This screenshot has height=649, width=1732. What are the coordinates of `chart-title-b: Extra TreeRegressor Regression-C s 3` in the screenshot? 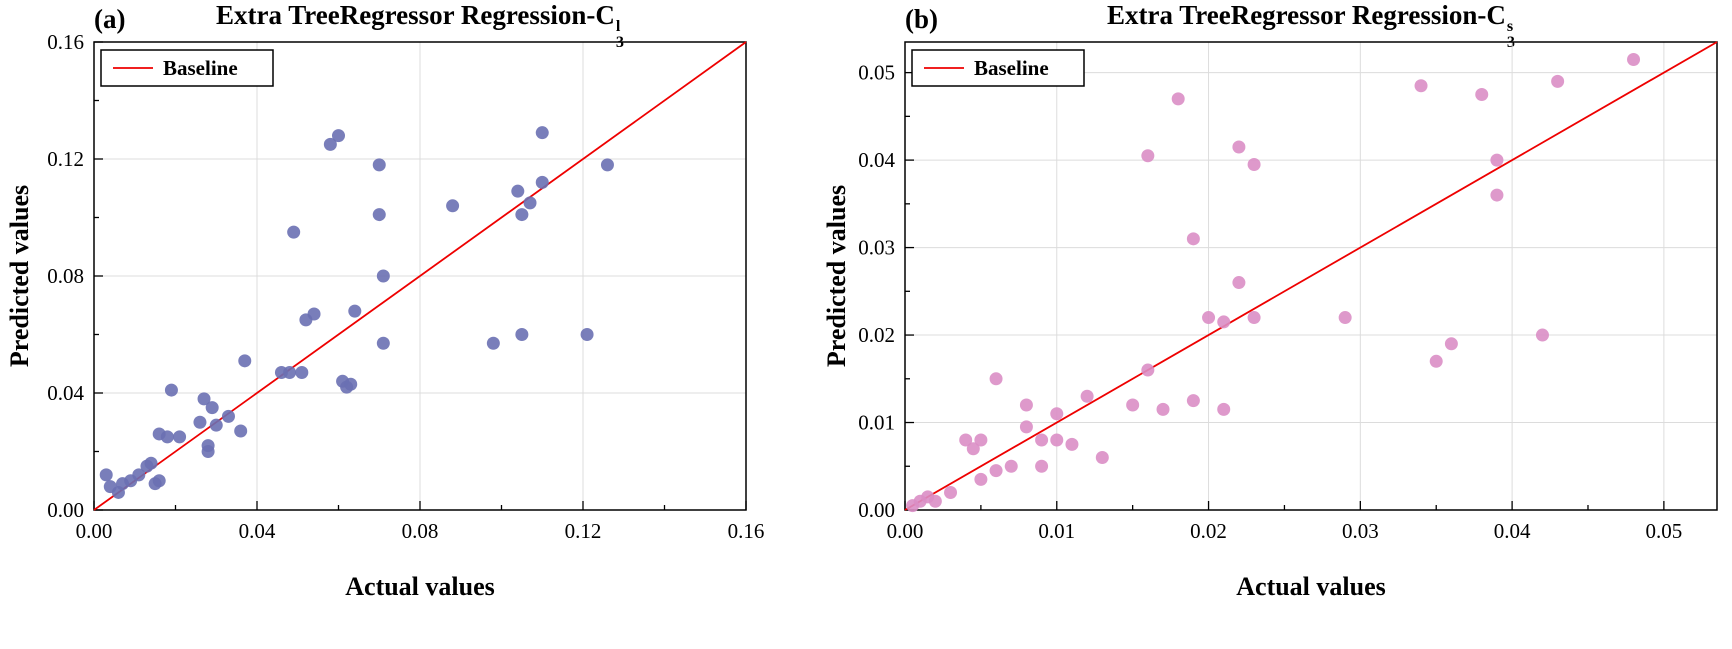 It's located at (1311, 25).